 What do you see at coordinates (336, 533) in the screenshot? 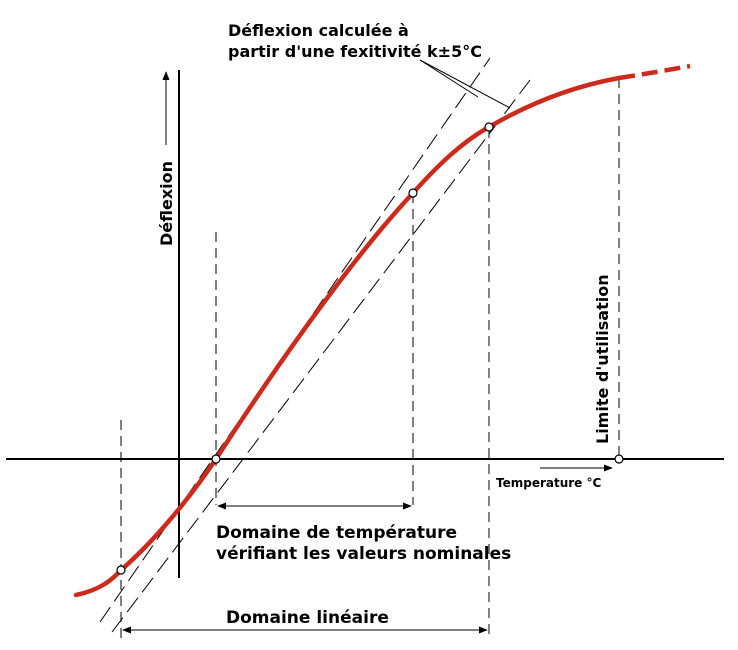
I see `nominal-range-label-line1: Domaine de température` at bounding box center [336, 533].